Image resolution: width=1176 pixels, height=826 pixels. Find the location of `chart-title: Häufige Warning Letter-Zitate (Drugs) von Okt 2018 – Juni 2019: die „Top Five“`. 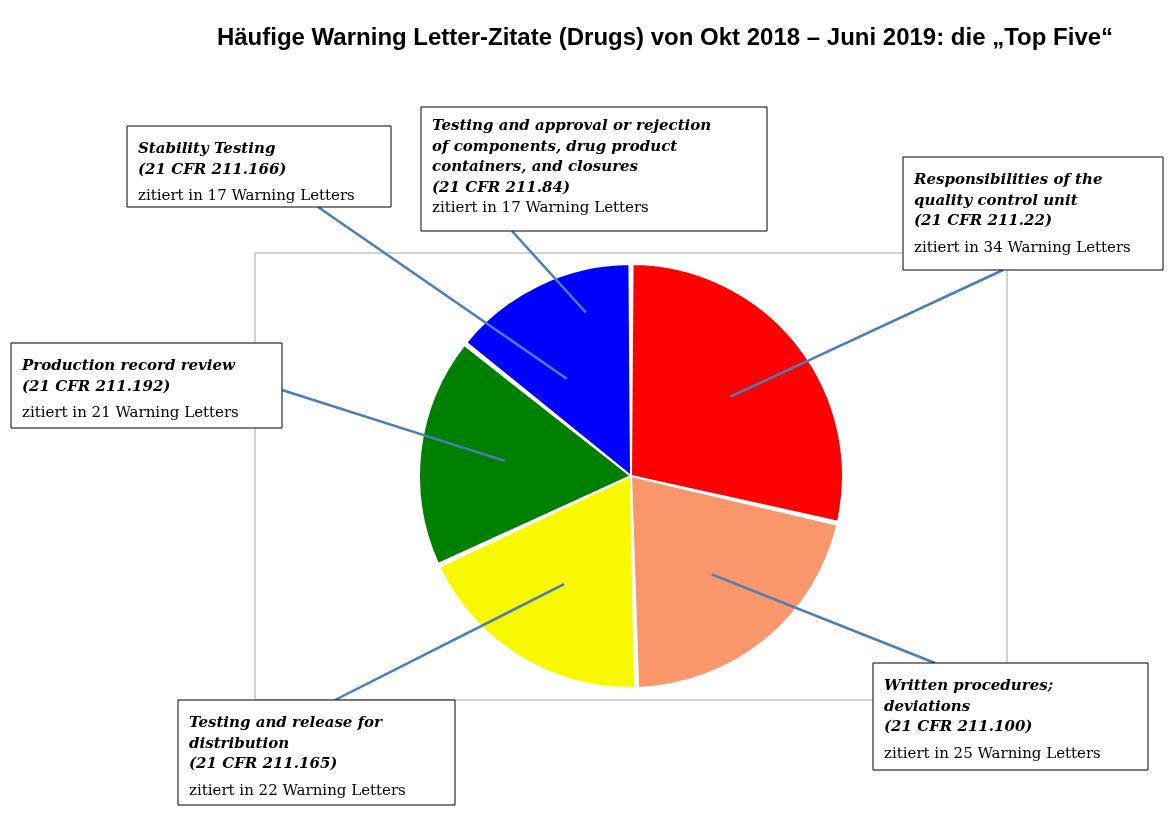

chart-title: Häufige Warning Letter-Zitate (Drugs) von Okt 2018 – Juni 2019: die „Top Five“ is located at coordinates (665, 36).